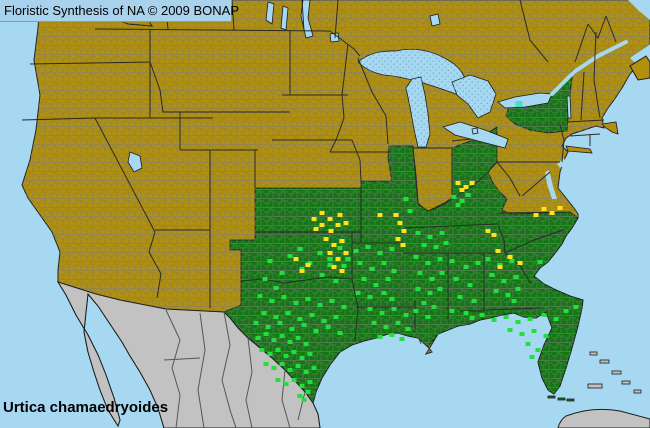 The height and width of the screenshot is (428, 650). I want to click on lake-erie, so click(475, 135).